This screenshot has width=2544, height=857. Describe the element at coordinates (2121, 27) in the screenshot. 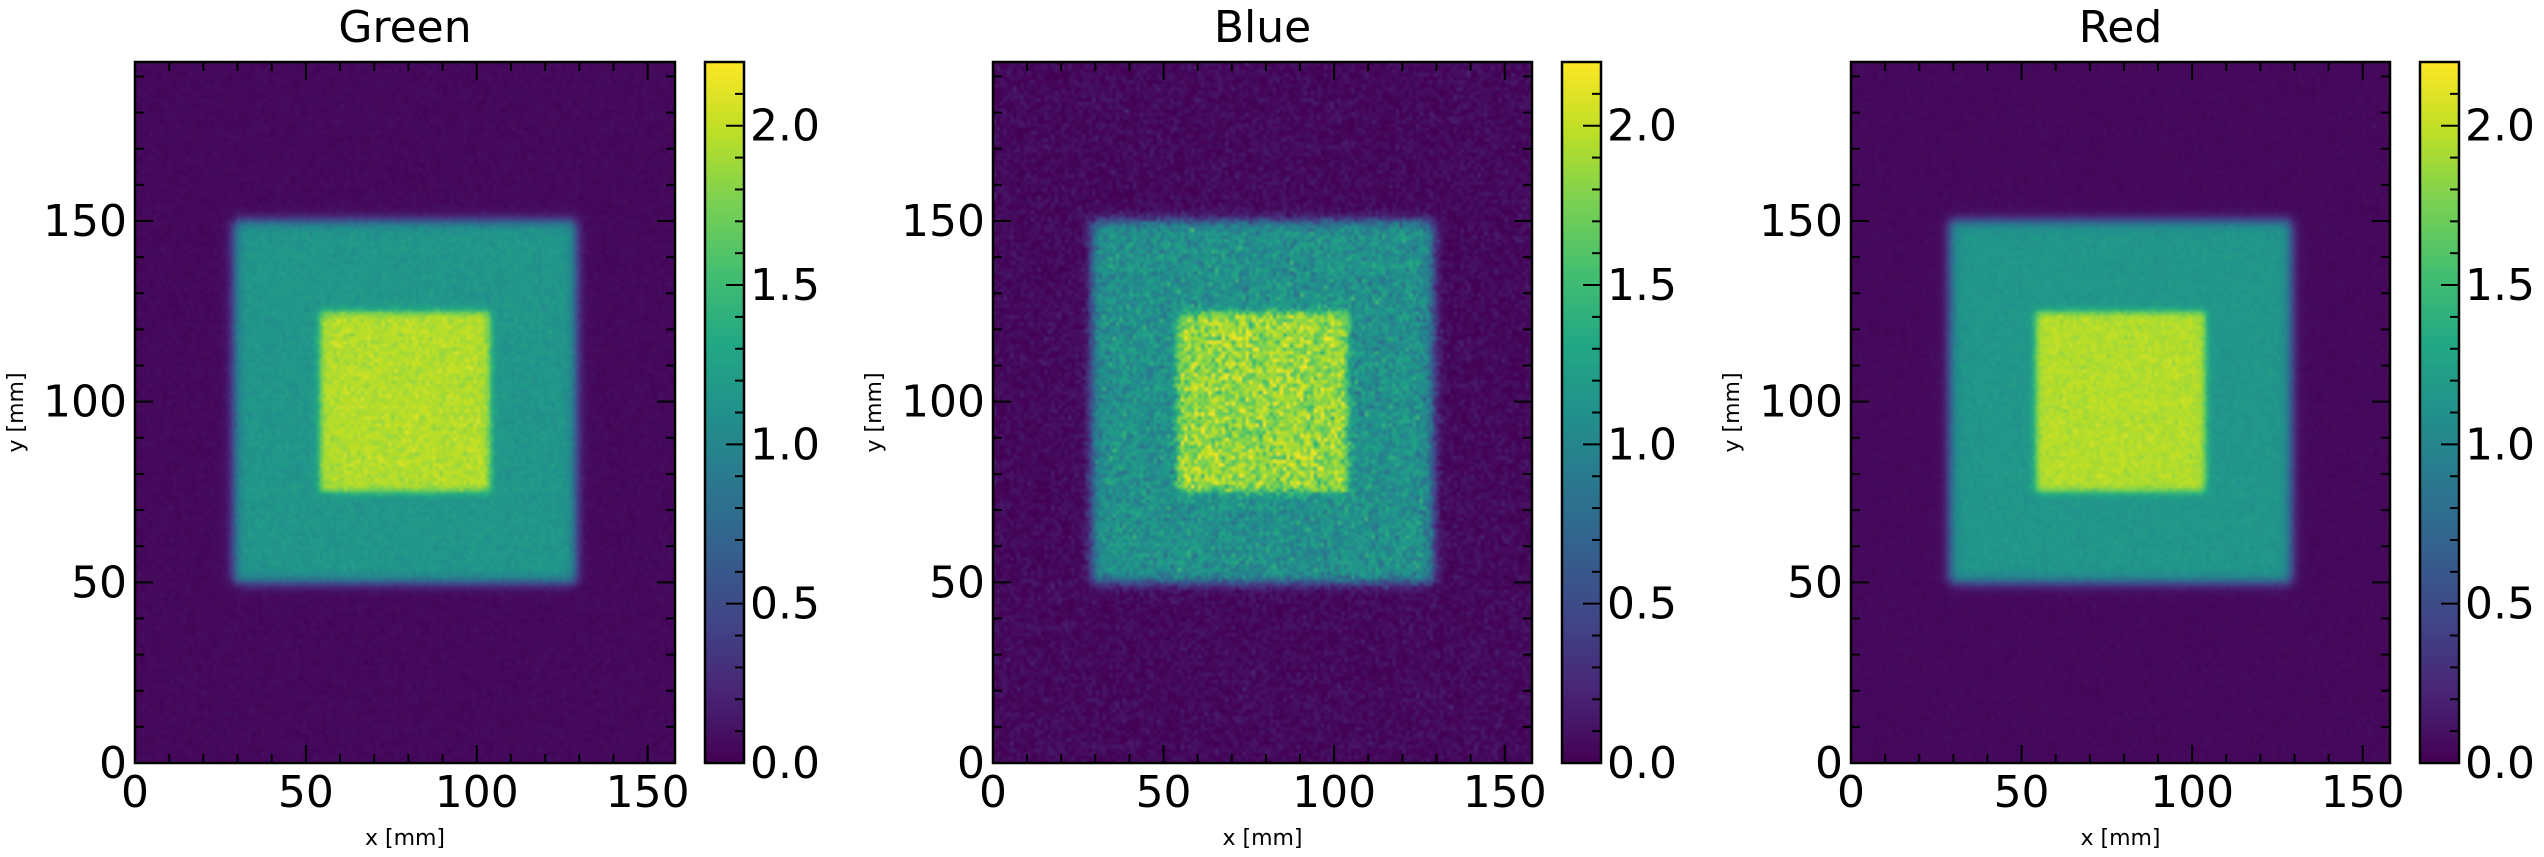

I see `panel-title: Red` at that location.